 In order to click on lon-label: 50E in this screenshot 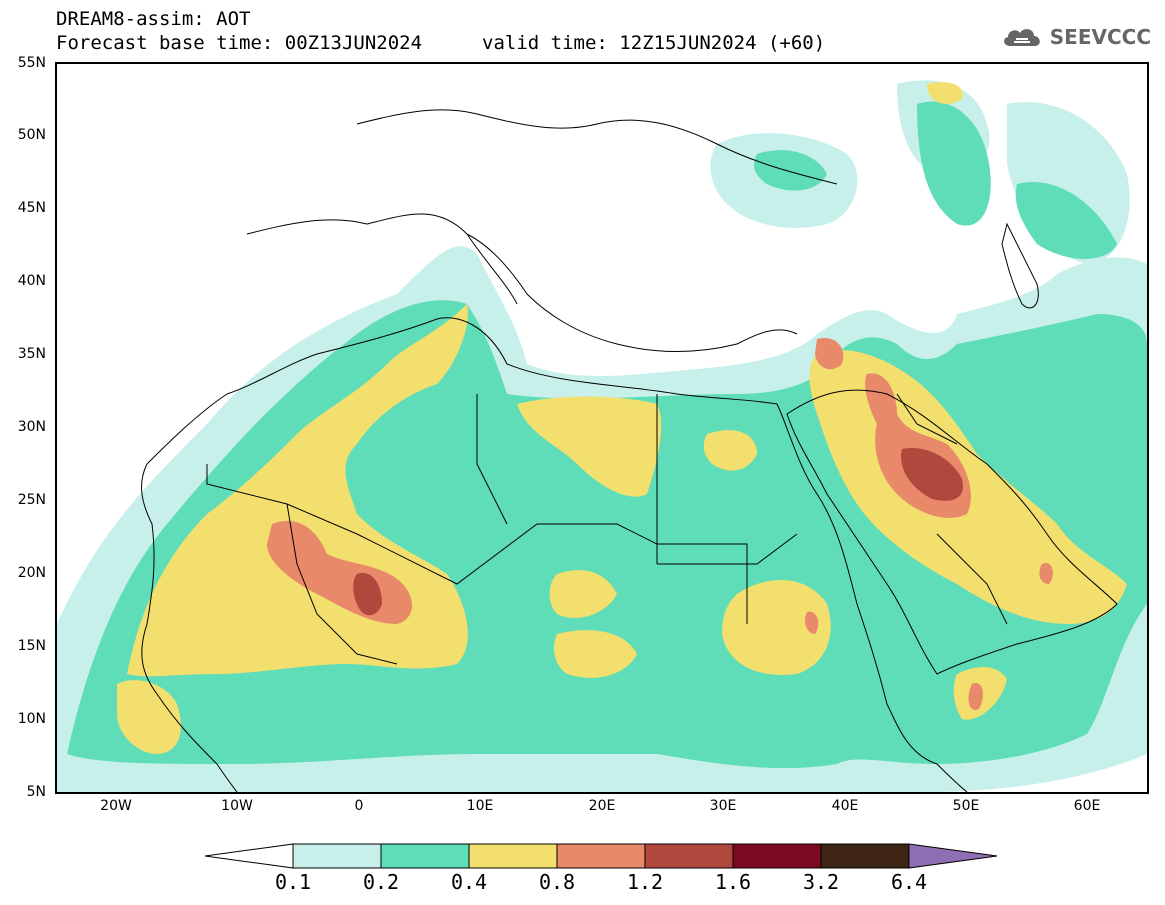, I will do `click(966, 806)`.